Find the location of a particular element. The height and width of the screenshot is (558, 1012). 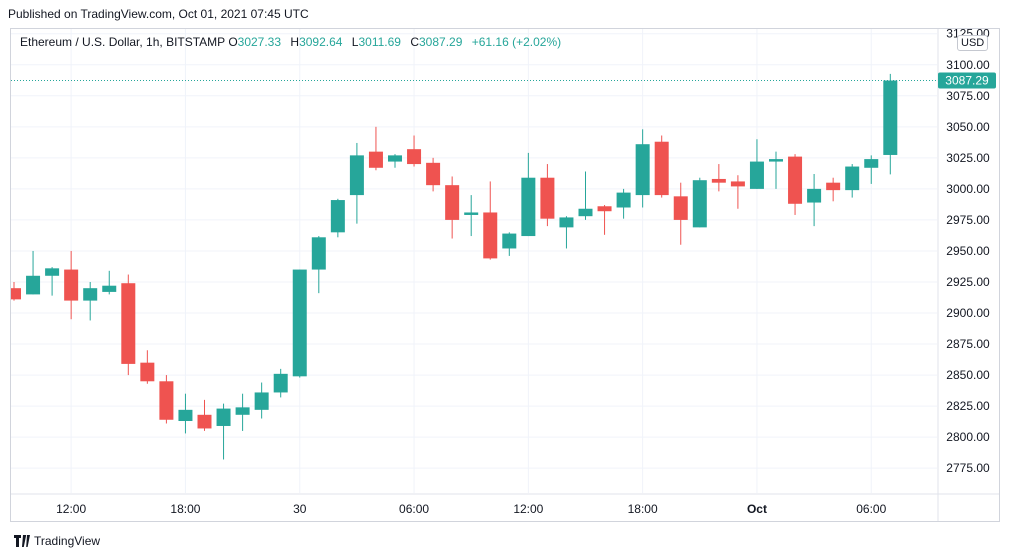

high-value: 3092.64 is located at coordinates (321, 42).